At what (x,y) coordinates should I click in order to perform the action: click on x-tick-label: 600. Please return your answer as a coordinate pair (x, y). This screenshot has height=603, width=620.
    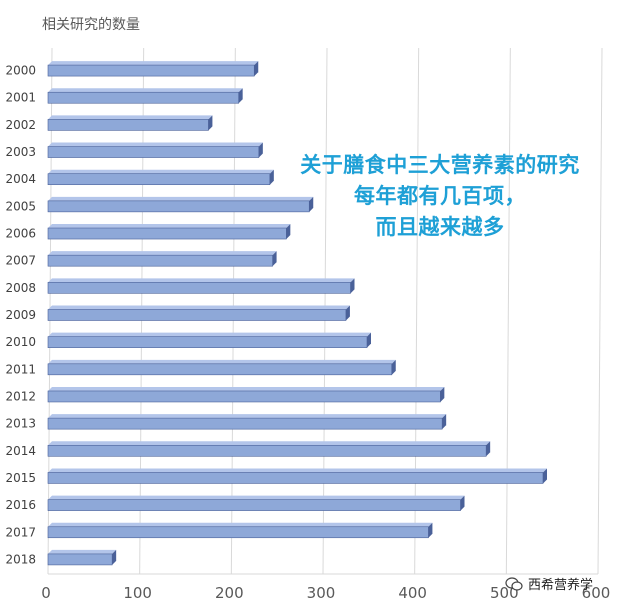
    Looking at the image, I should click on (596, 593).